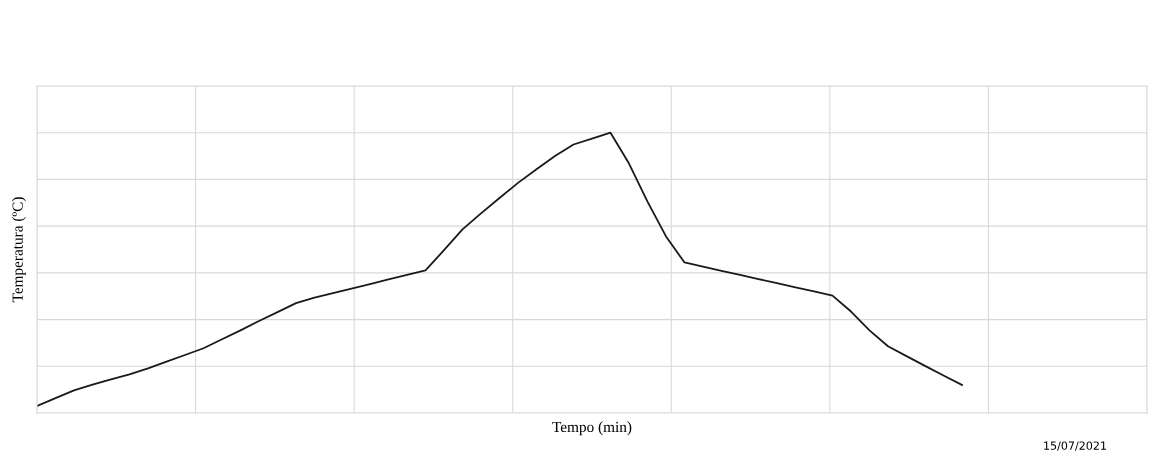 This screenshot has width=1160, height=457. Describe the element at coordinates (592, 428) in the screenshot. I see `x-axis-title: Tempo (min)` at that location.